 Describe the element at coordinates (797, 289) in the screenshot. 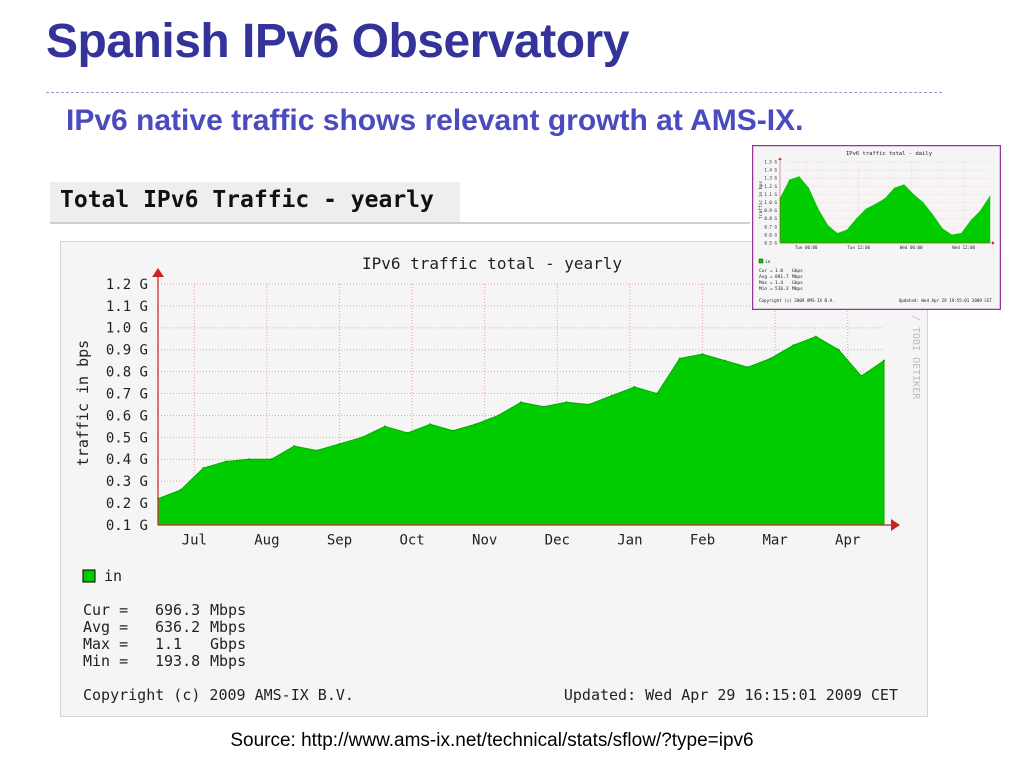

I see `inset-stat-min-unit: Mbps` at that location.